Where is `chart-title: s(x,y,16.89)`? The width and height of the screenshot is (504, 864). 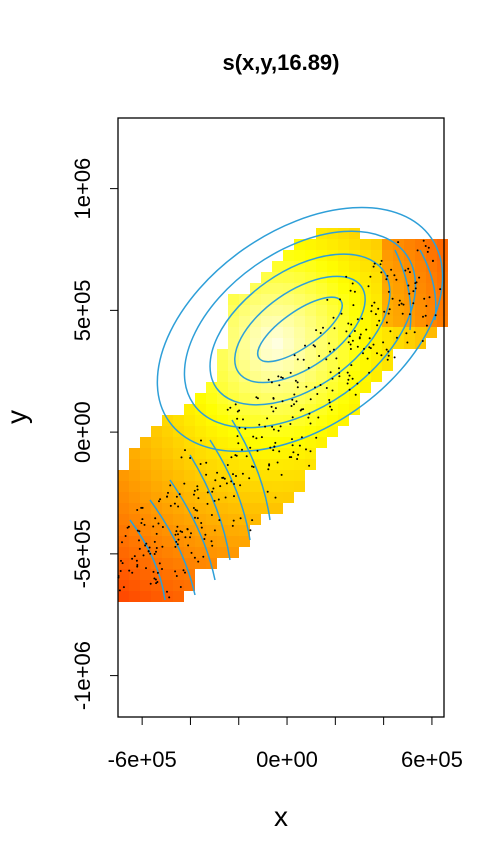
chart-title: s(x,y,16.89) is located at coordinates (280, 62).